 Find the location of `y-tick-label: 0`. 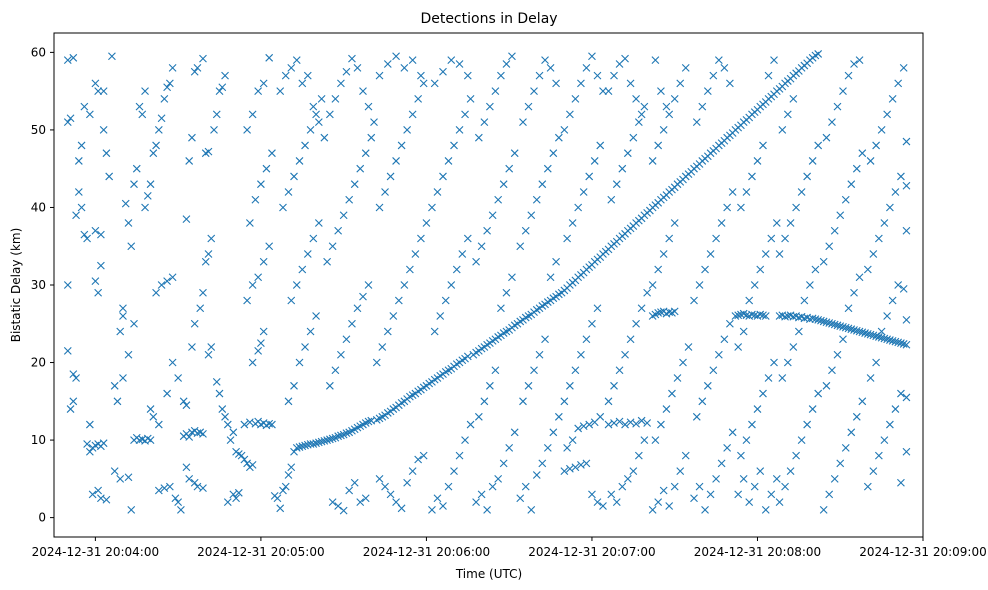

y-tick-label: 0 is located at coordinates (42, 518).